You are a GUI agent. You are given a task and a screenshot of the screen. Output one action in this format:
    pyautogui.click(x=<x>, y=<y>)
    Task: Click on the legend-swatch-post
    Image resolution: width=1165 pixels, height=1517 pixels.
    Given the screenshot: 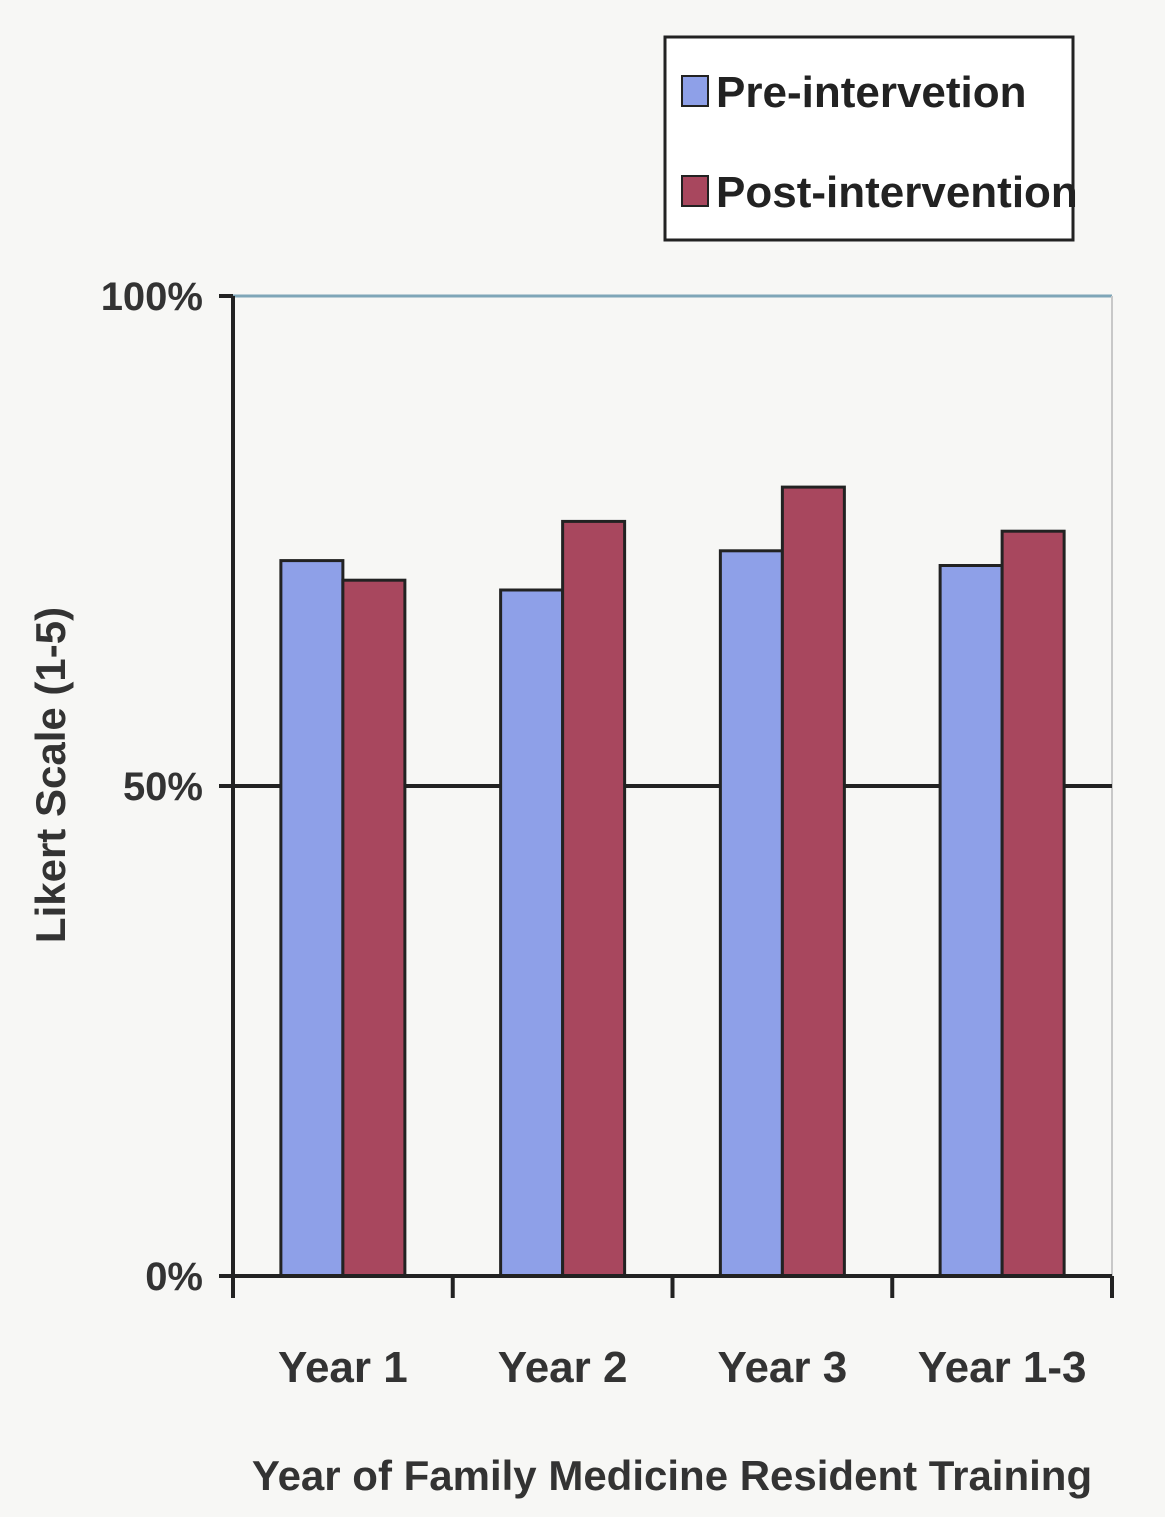 What is the action you would take?
    pyautogui.click(x=695, y=191)
    